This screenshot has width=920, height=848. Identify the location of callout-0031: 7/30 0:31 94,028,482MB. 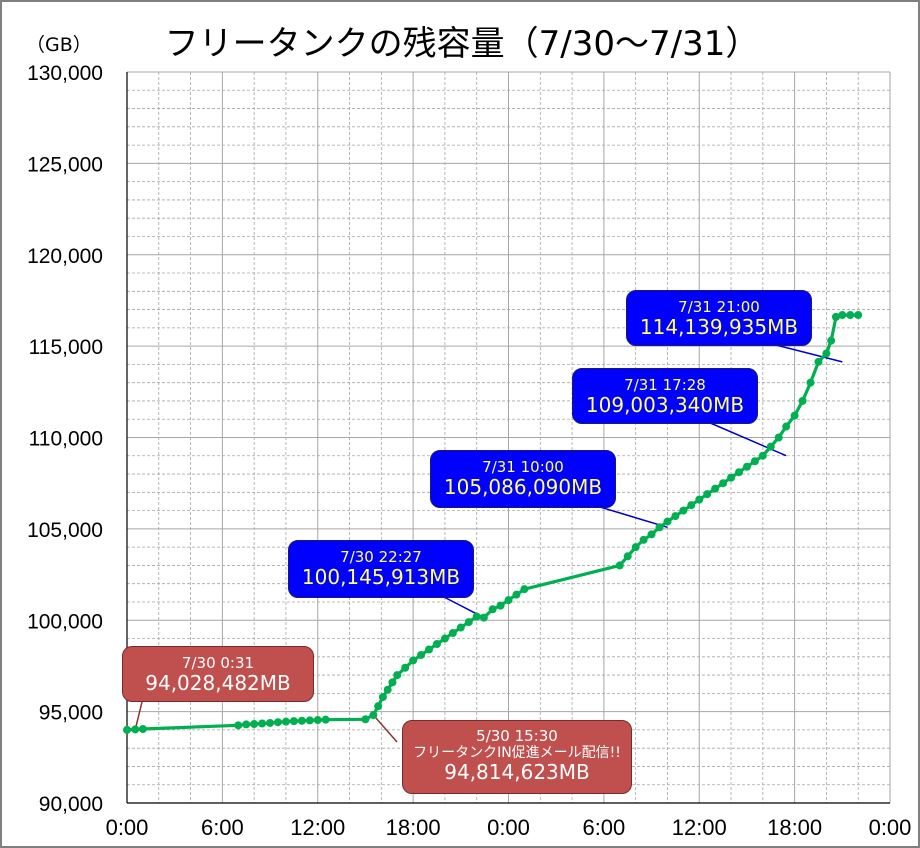
(218, 674).